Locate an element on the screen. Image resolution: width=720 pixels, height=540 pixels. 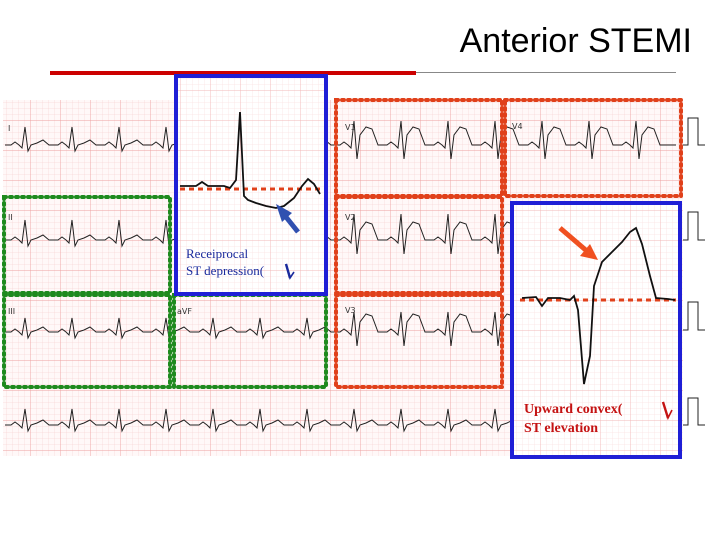
lead-label-ii: II is located at coordinates (10, 217).